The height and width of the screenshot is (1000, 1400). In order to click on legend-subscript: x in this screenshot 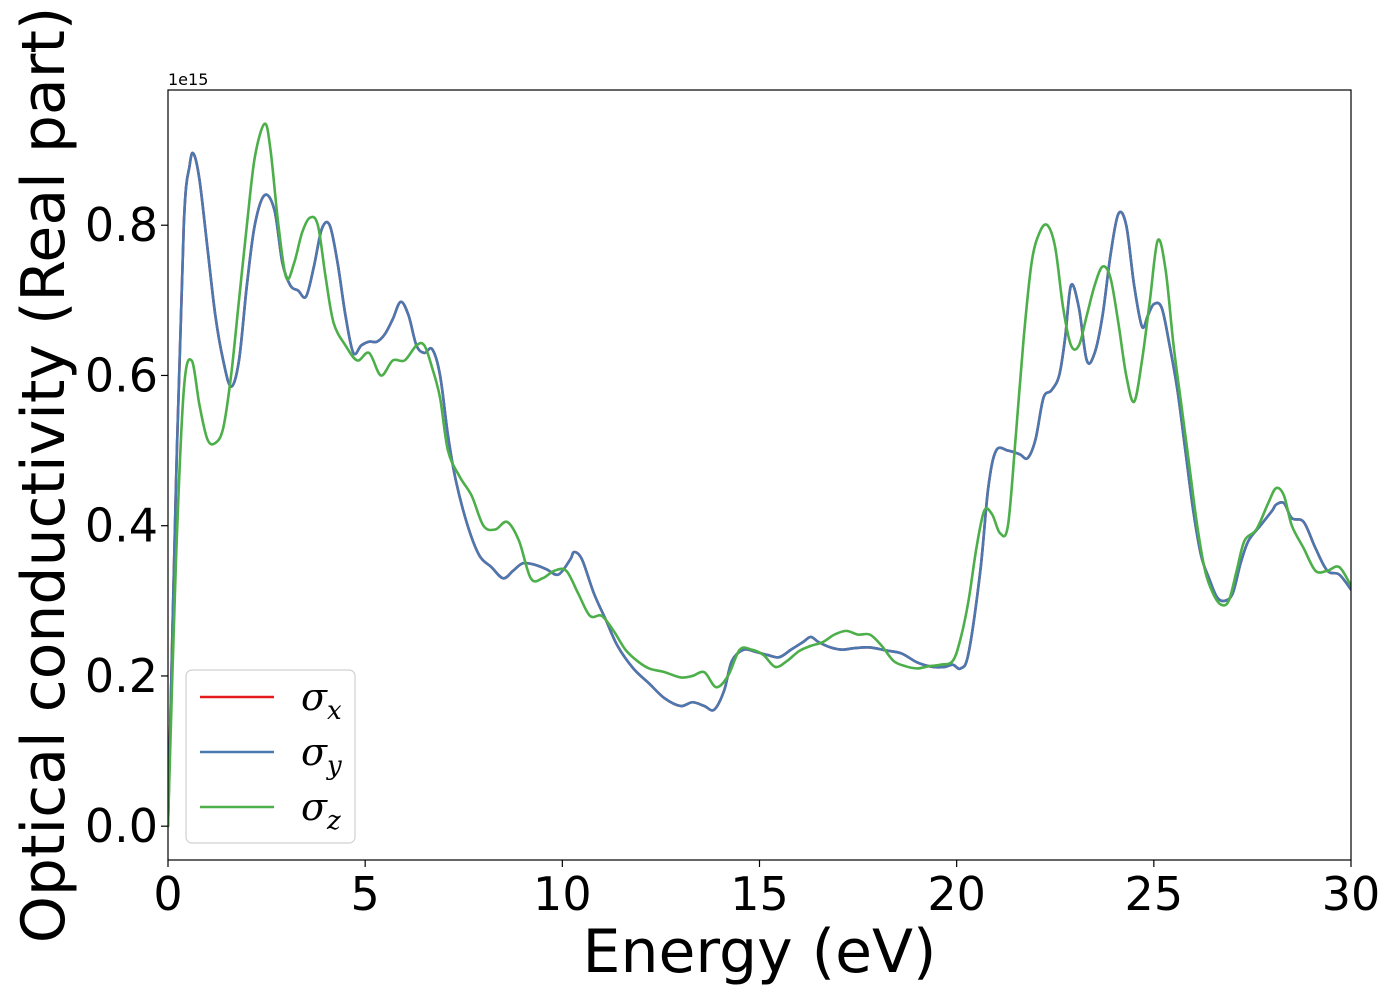, I will do `click(334, 711)`.